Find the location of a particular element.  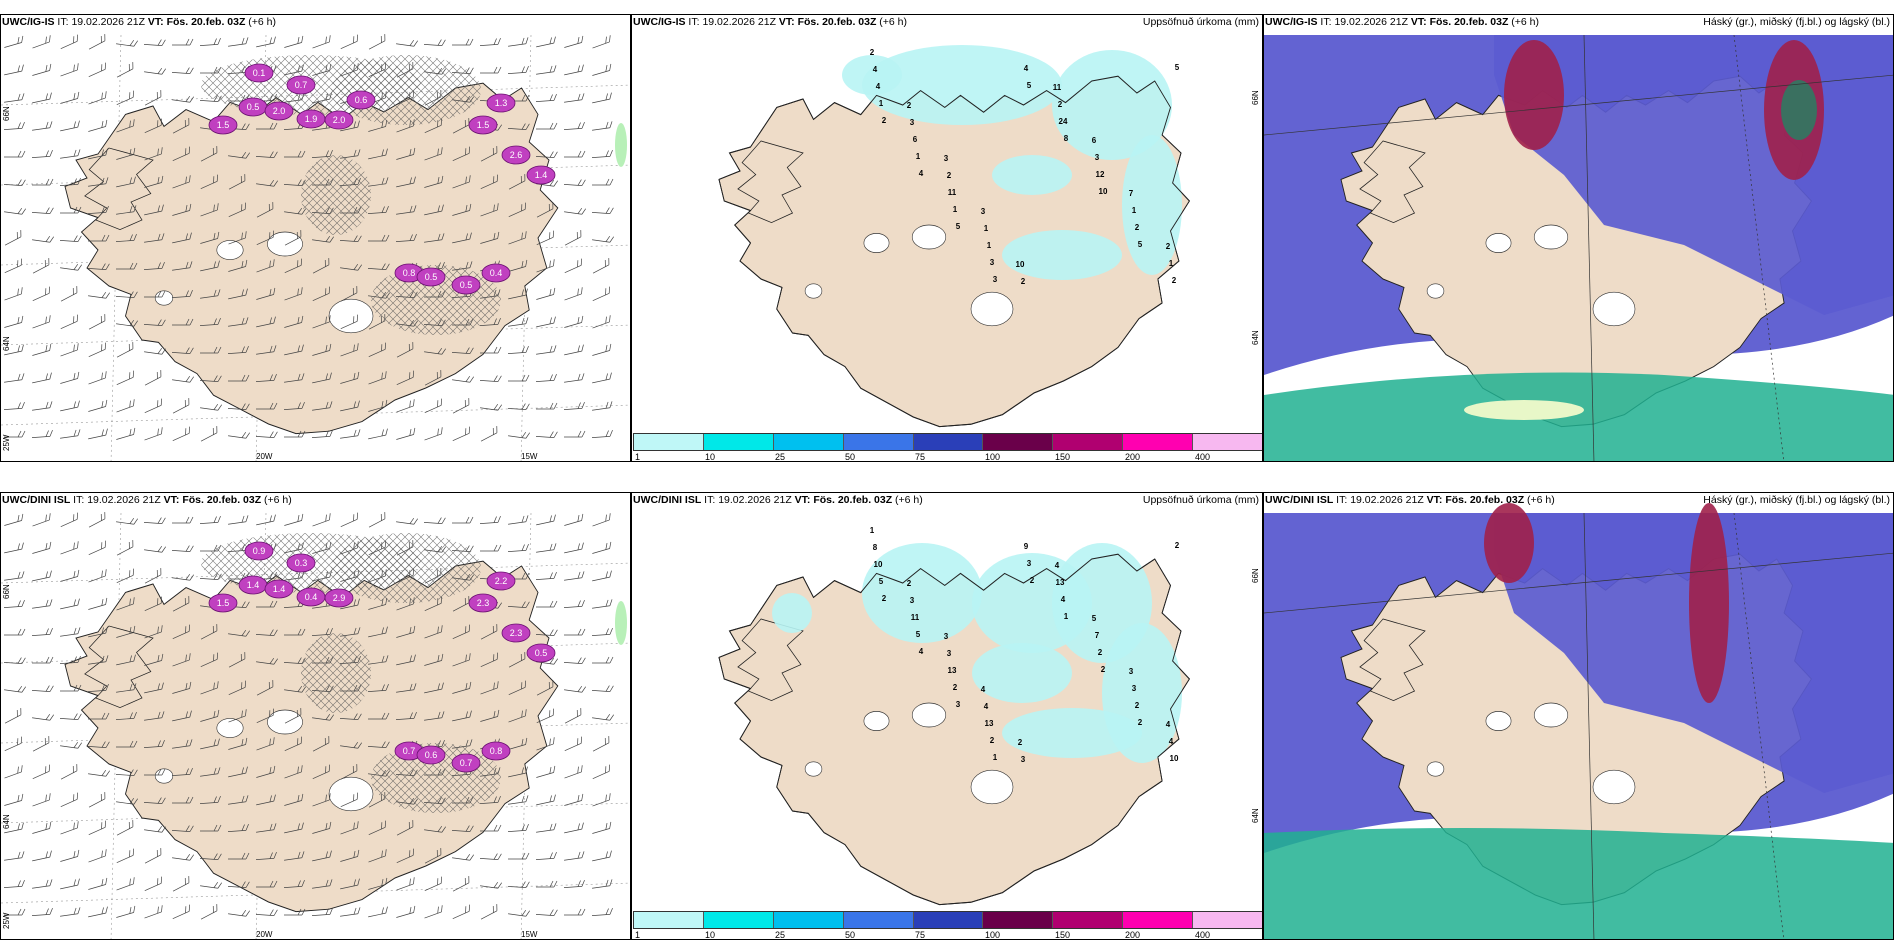

precip-value-label: 1.4 is located at coordinates (279, 589).